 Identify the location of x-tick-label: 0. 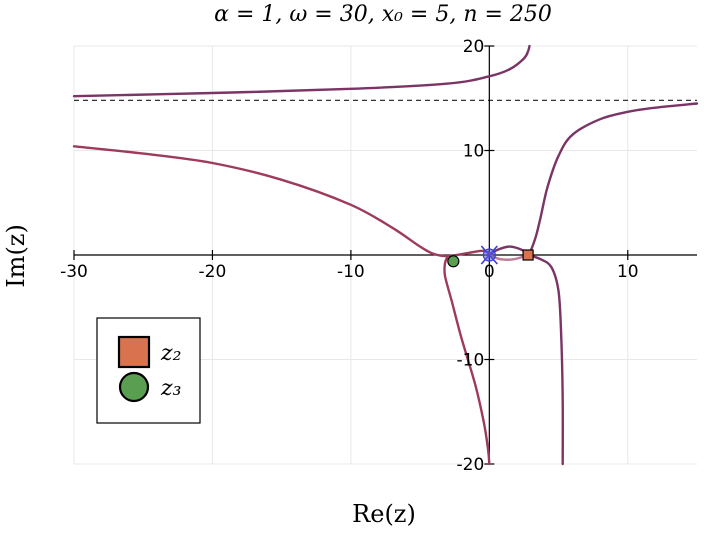
(489, 272).